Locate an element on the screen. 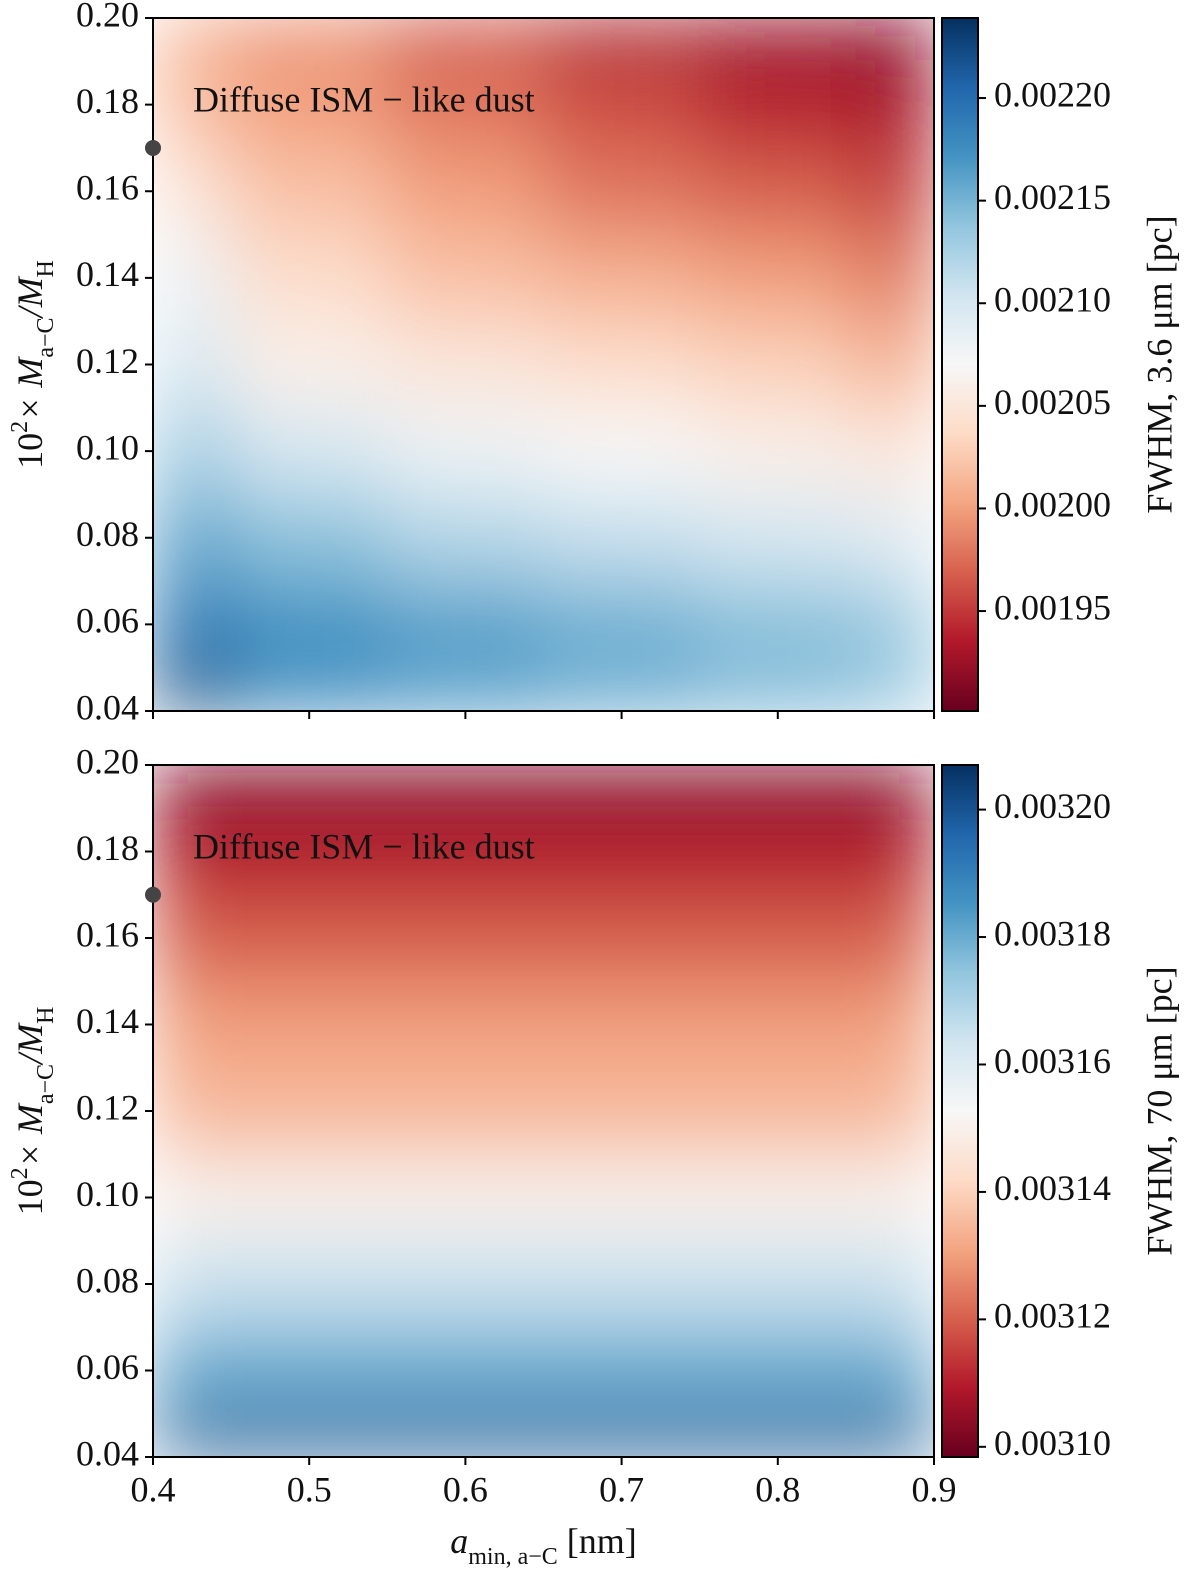 The image size is (1200, 1583). colorbar-tick-label: 0.00316 is located at coordinates (1052, 1061).